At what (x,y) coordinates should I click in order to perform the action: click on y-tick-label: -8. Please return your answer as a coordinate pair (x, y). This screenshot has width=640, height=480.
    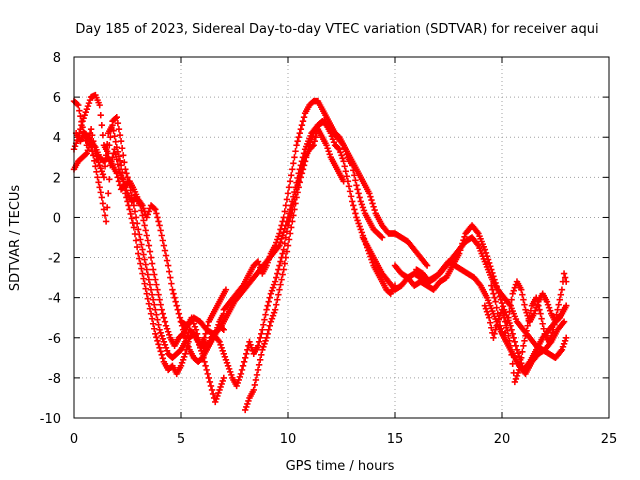
    Looking at the image, I should click on (54, 379).